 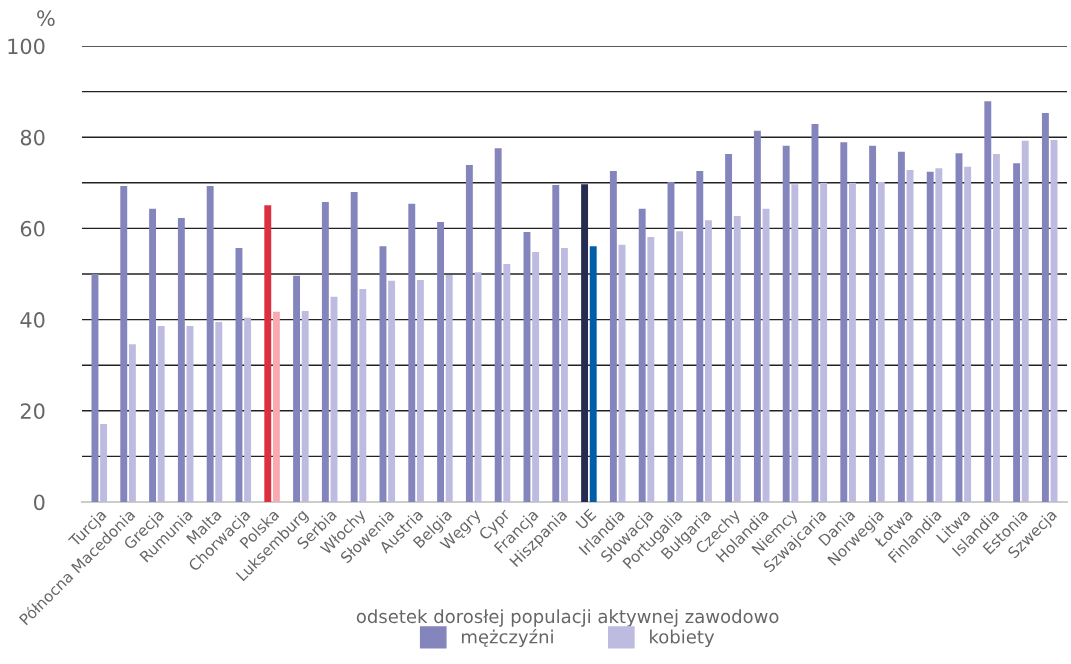 I want to click on y-tick-label: 20, so click(x=32, y=411).